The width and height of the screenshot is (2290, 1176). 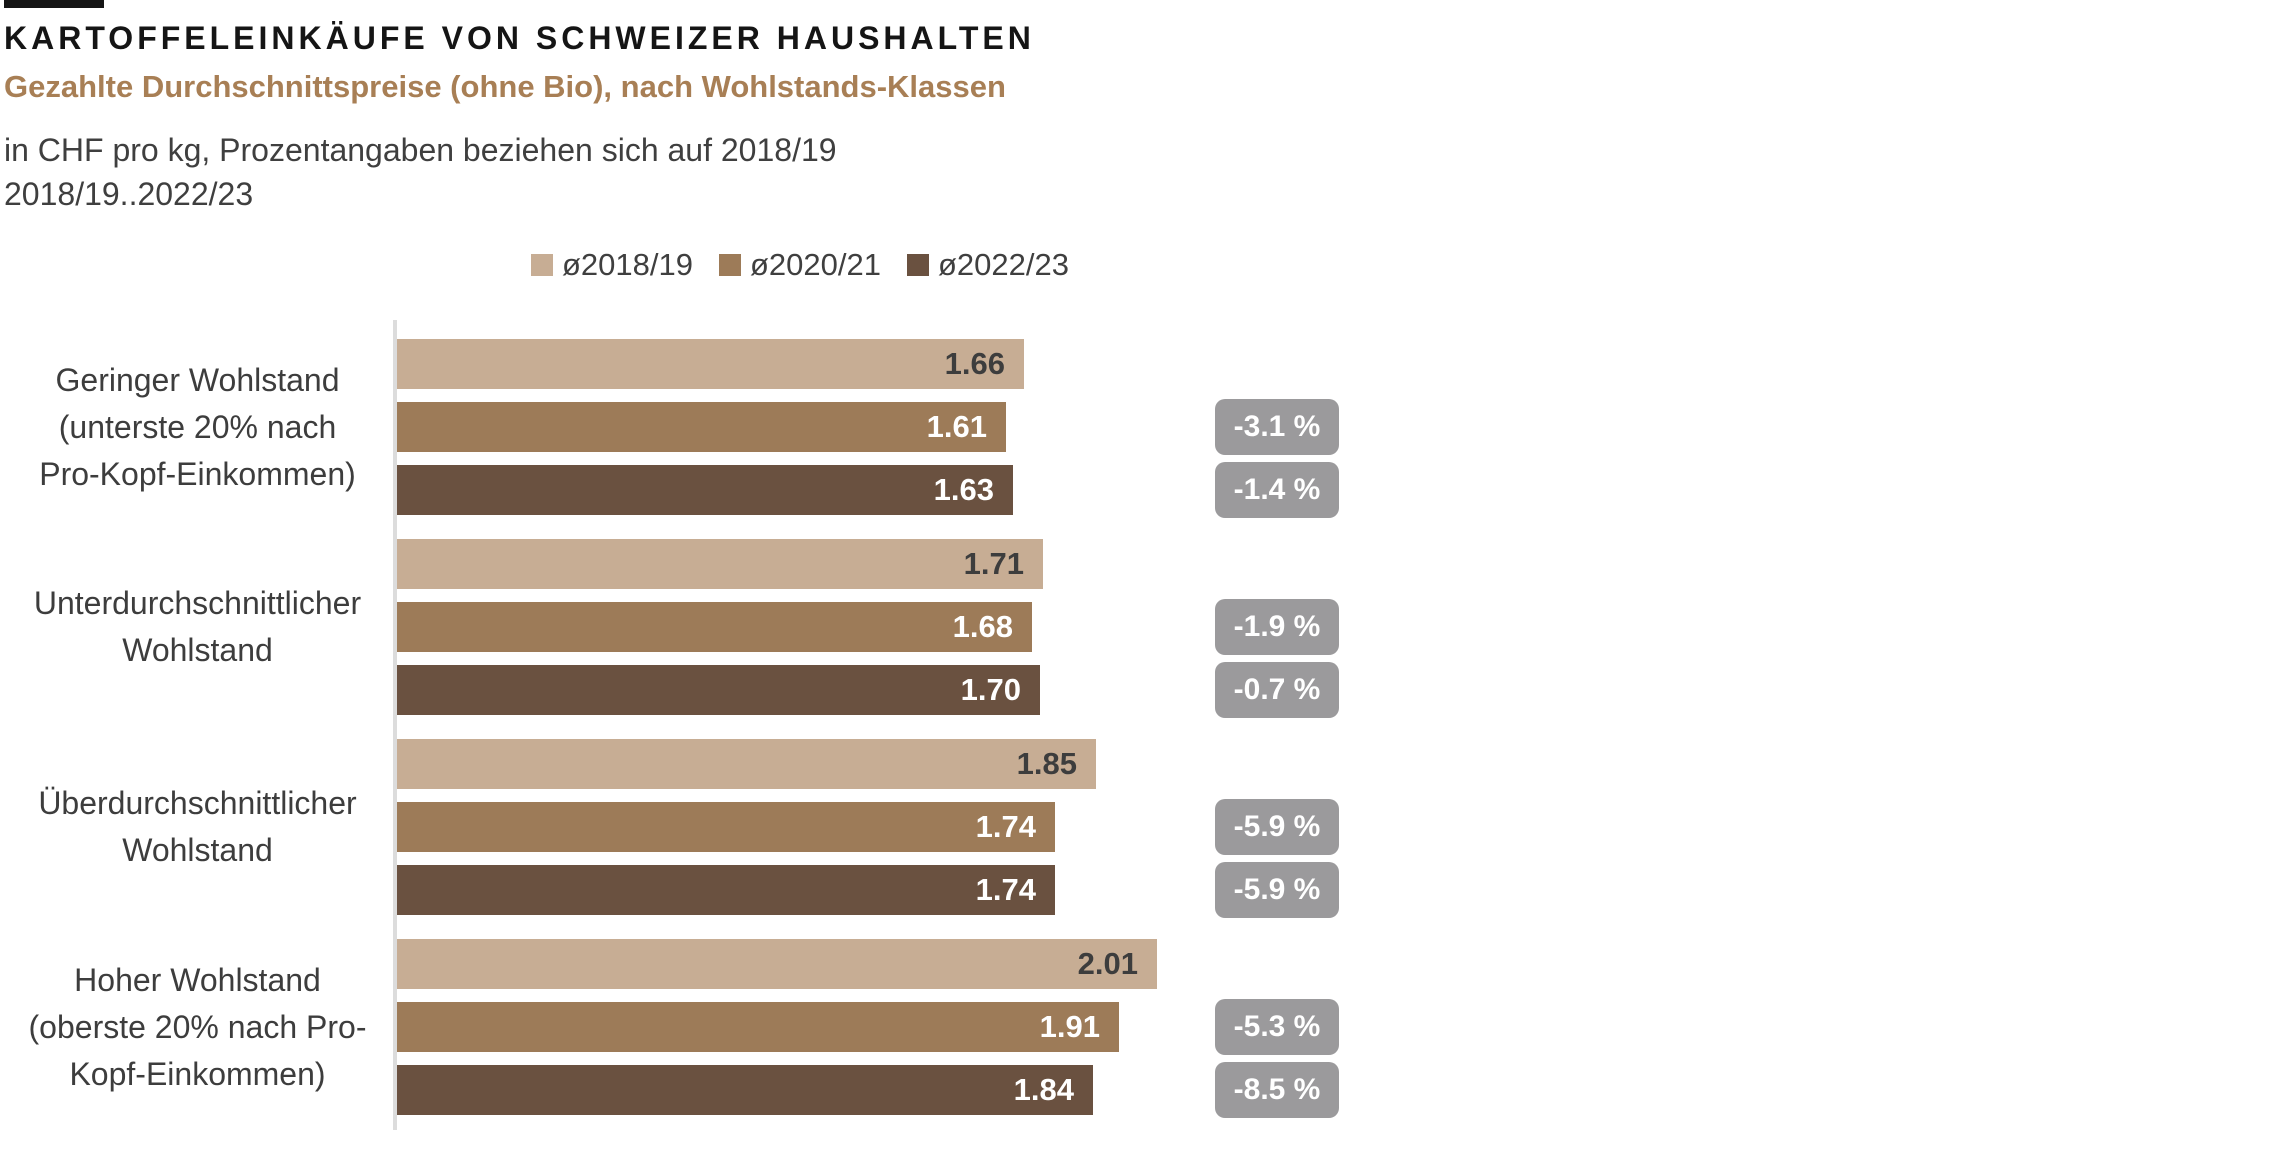 I want to click on bar-2022-23: 1.74, so click(x=726, y=890).